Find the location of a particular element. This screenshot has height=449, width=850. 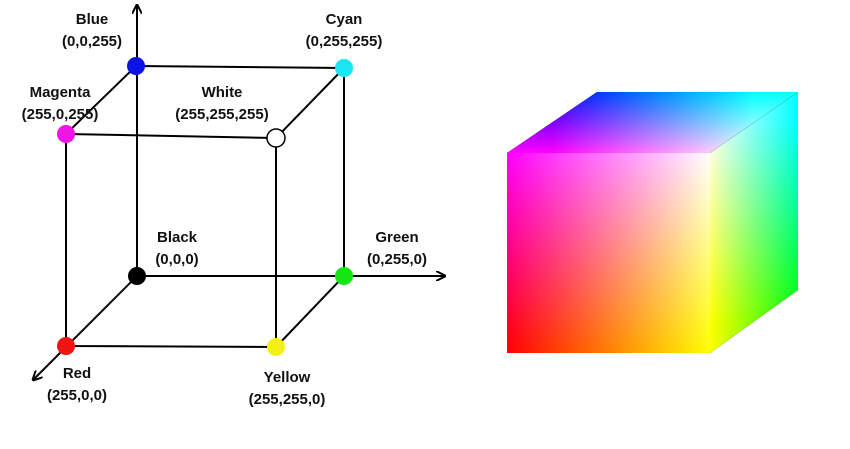

node-rgb: (0,255,255) is located at coordinates (344, 41).